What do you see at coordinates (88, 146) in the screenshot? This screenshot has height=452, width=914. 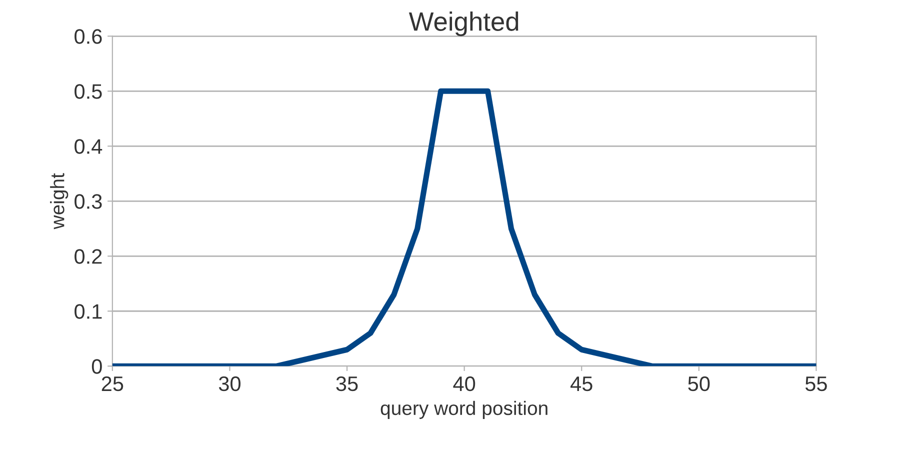 I see `y-tick-label: 0.4` at bounding box center [88, 146].